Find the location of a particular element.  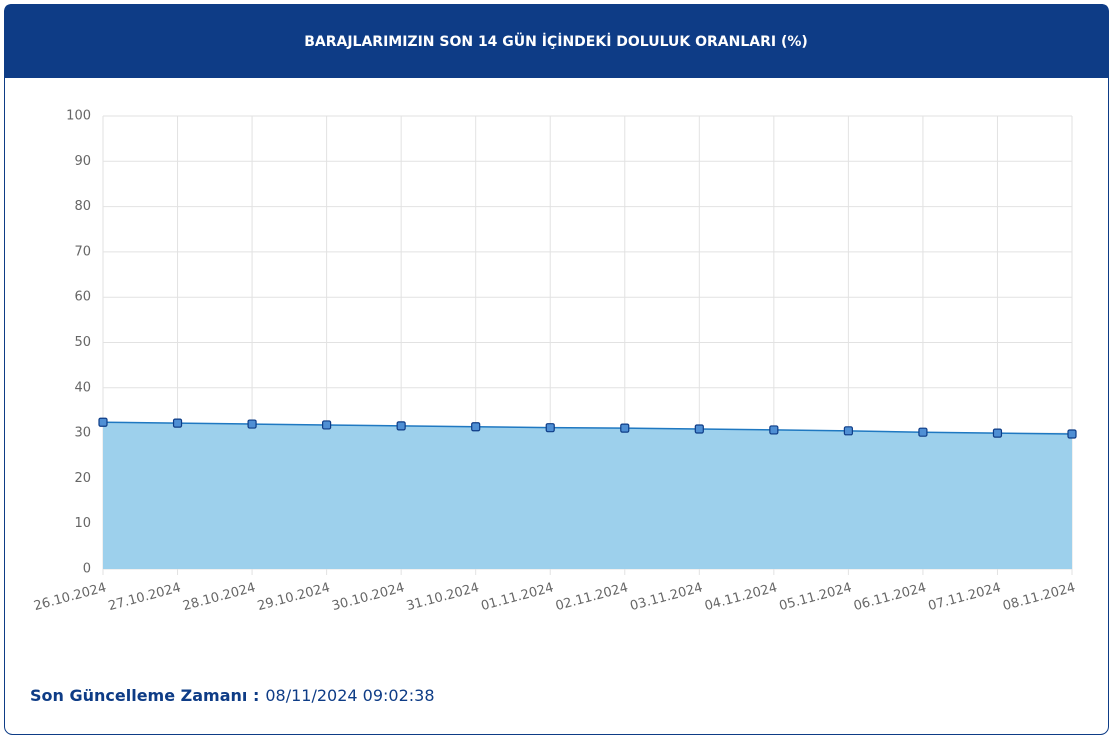

y-tick-label: 20 is located at coordinates (82, 478).